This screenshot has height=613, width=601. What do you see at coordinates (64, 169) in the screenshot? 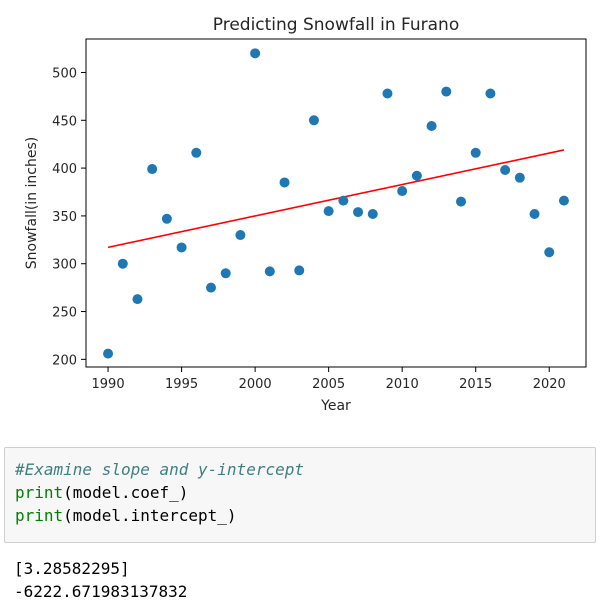
I see `y-tick-label: 400` at bounding box center [64, 169].